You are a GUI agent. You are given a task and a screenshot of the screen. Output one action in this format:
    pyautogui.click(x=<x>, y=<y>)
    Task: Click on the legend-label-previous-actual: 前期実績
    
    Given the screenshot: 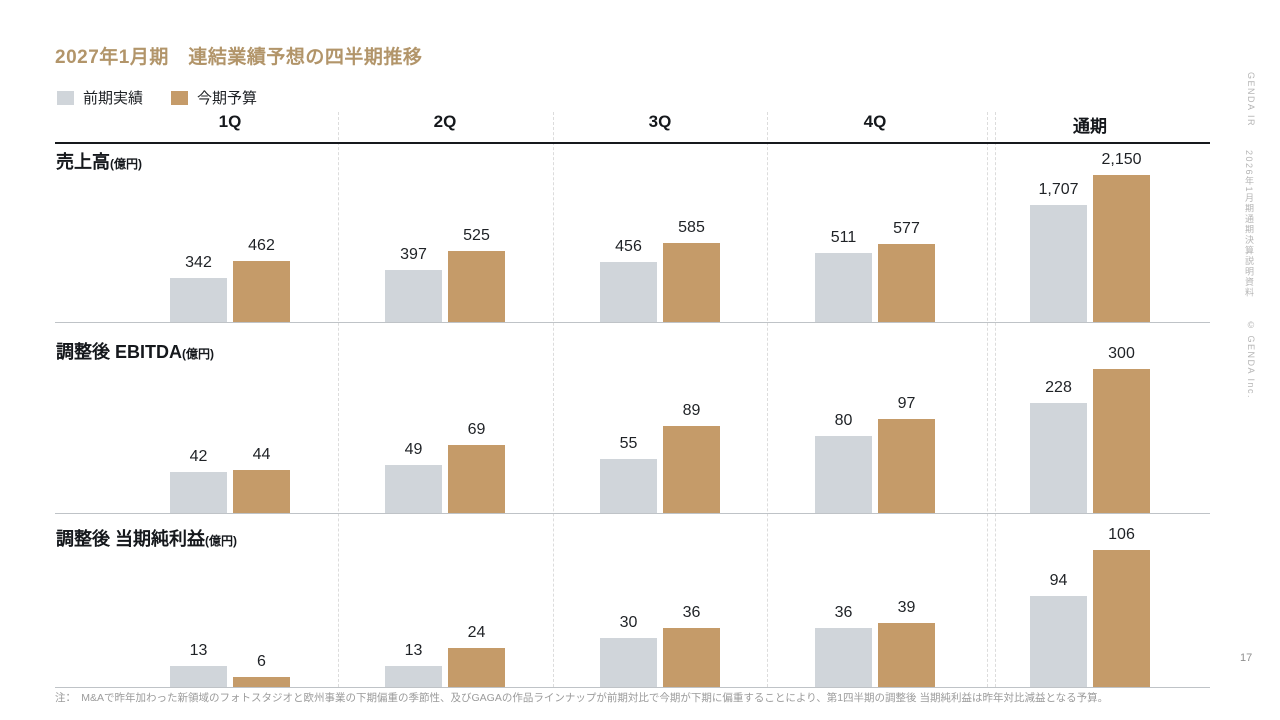 What is the action you would take?
    pyautogui.click(x=113, y=98)
    